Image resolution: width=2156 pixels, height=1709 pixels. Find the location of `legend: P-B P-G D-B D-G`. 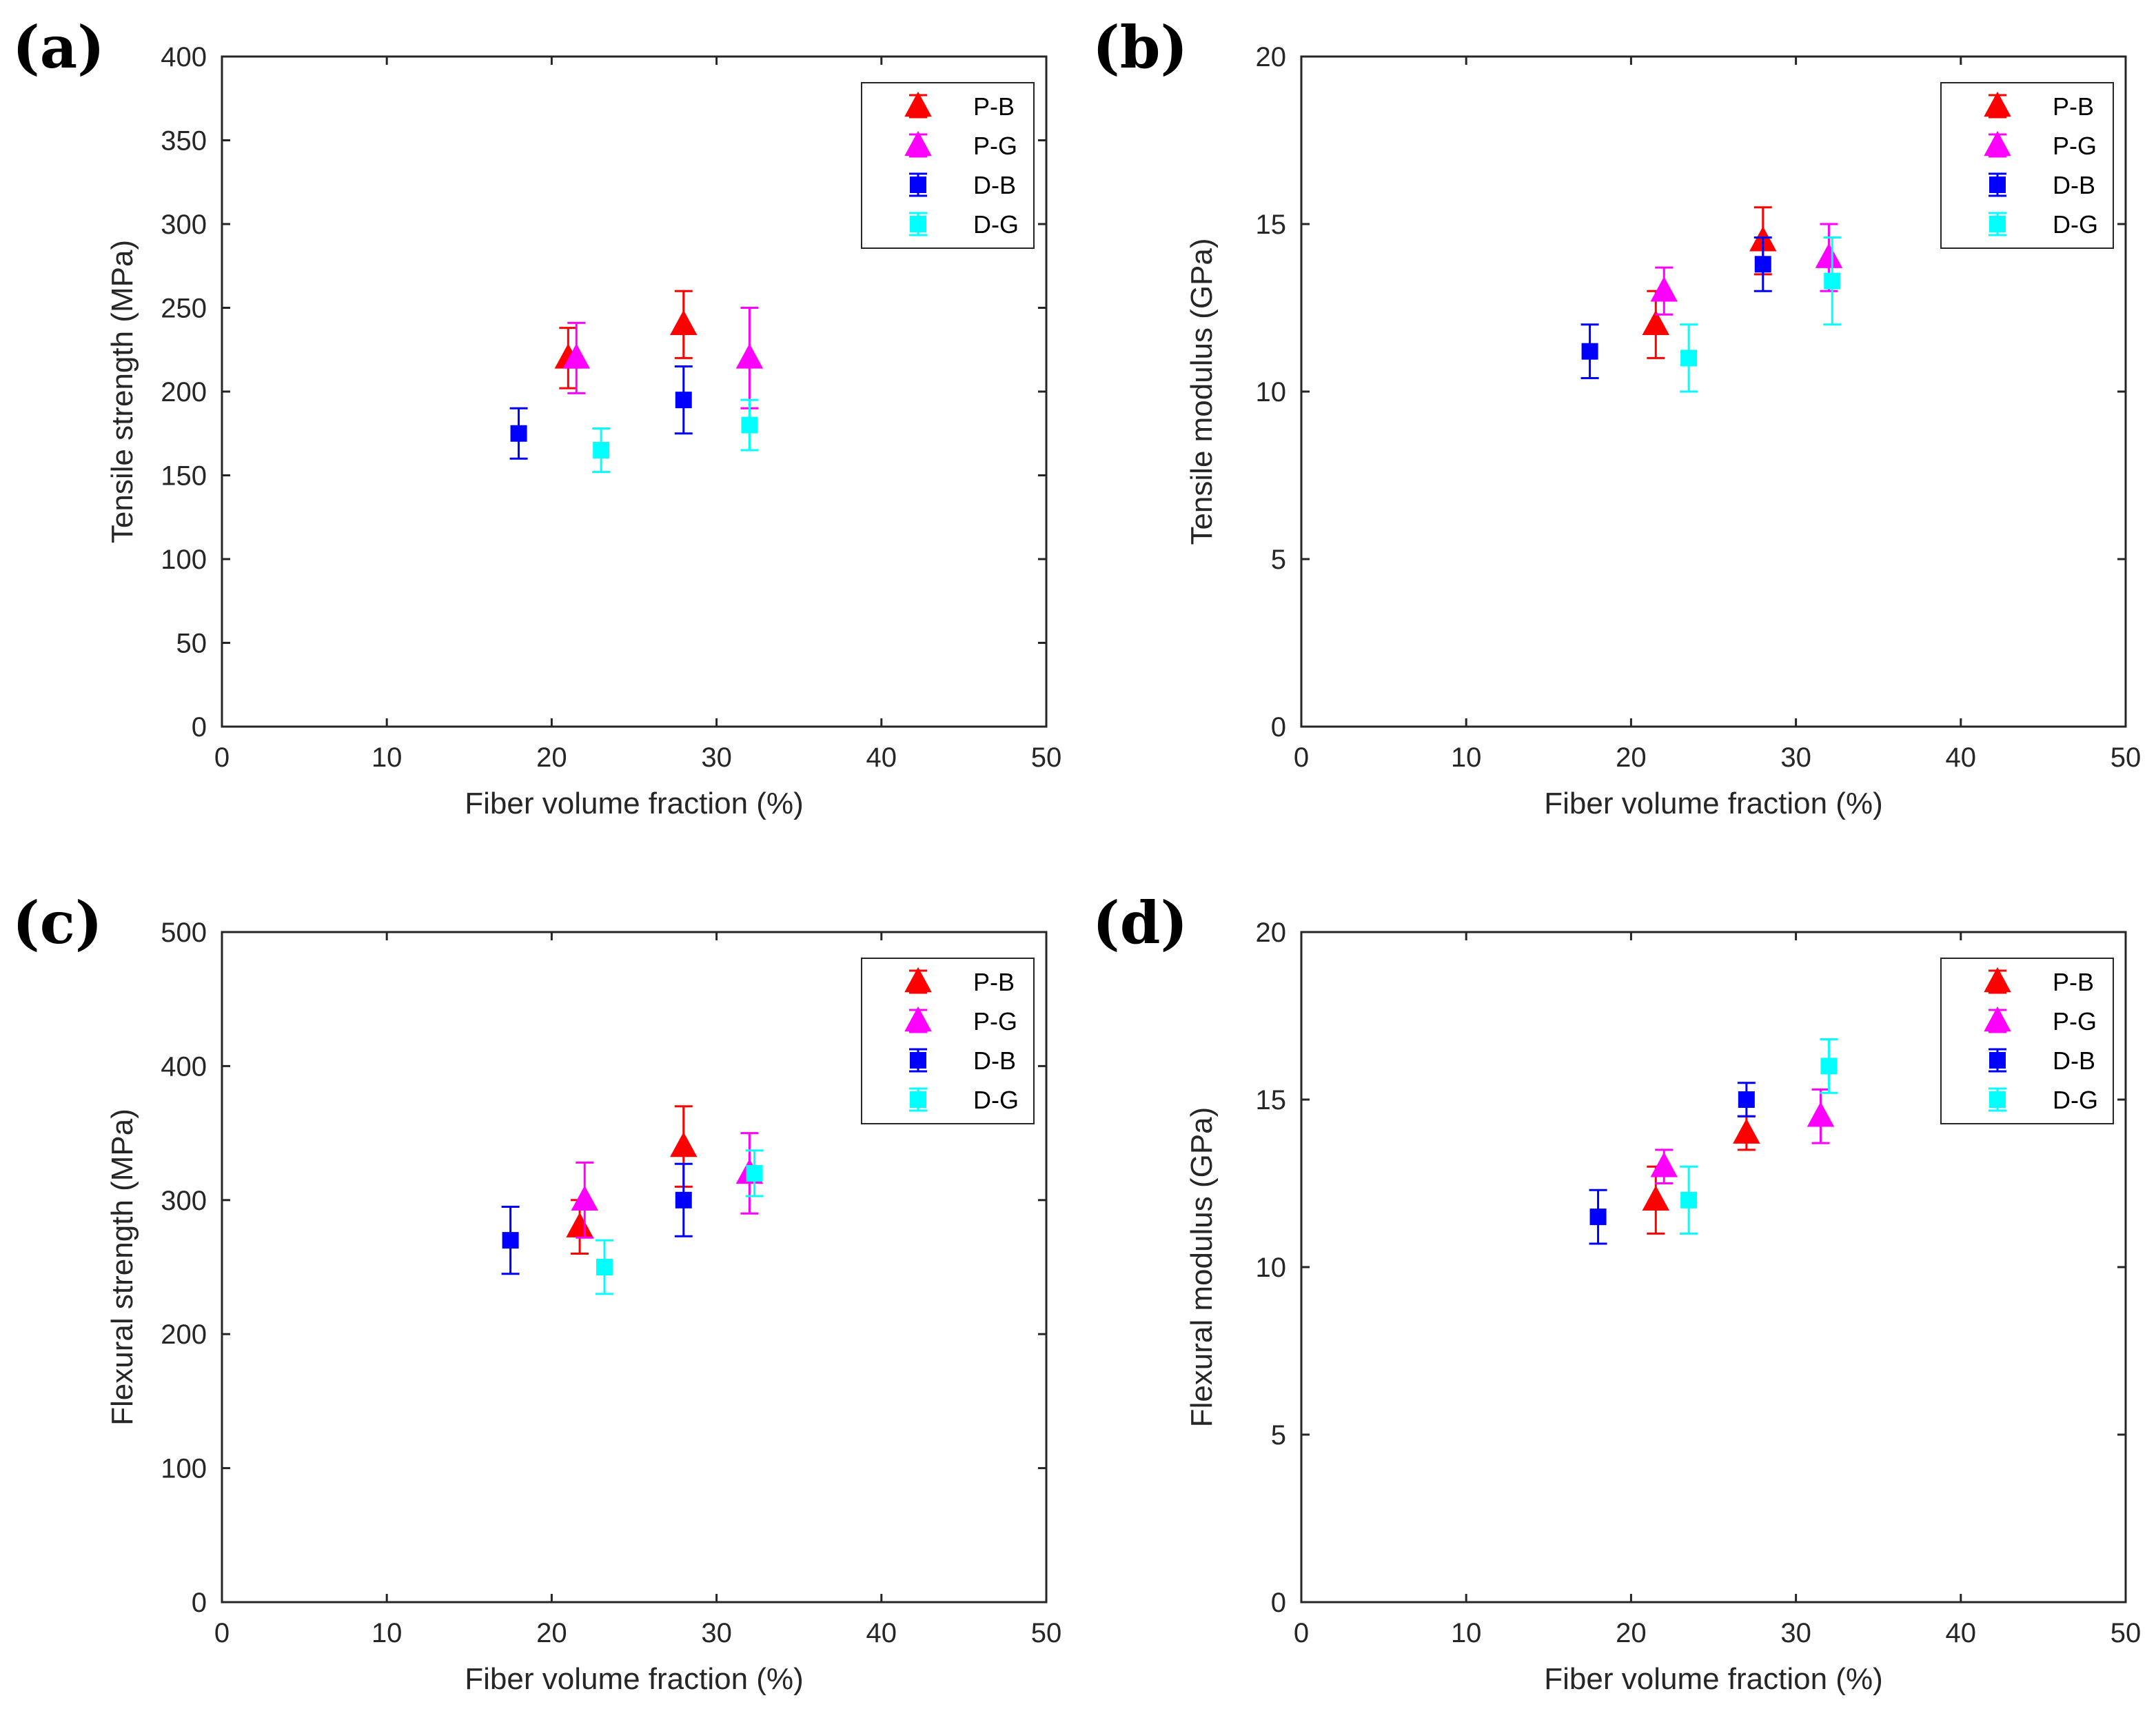

legend: P-B P-G D-B D-G is located at coordinates (948, 165).